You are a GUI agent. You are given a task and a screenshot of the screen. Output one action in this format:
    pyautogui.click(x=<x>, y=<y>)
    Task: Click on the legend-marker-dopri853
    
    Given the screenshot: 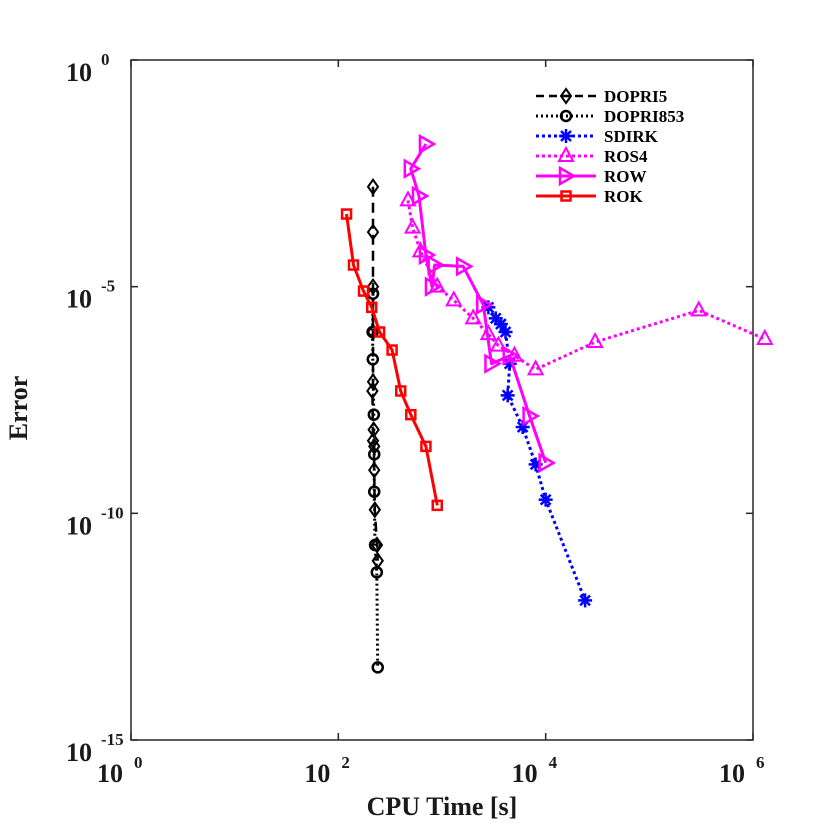 What is the action you would take?
    pyautogui.click(x=566, y=116)
    